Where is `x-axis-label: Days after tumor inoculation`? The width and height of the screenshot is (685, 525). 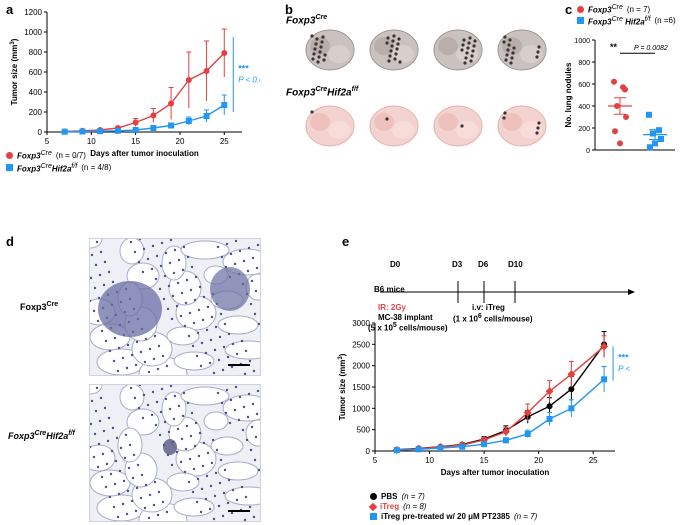 x-axis-label: Days after tumor inoculation is located at coordinates (144, 153).